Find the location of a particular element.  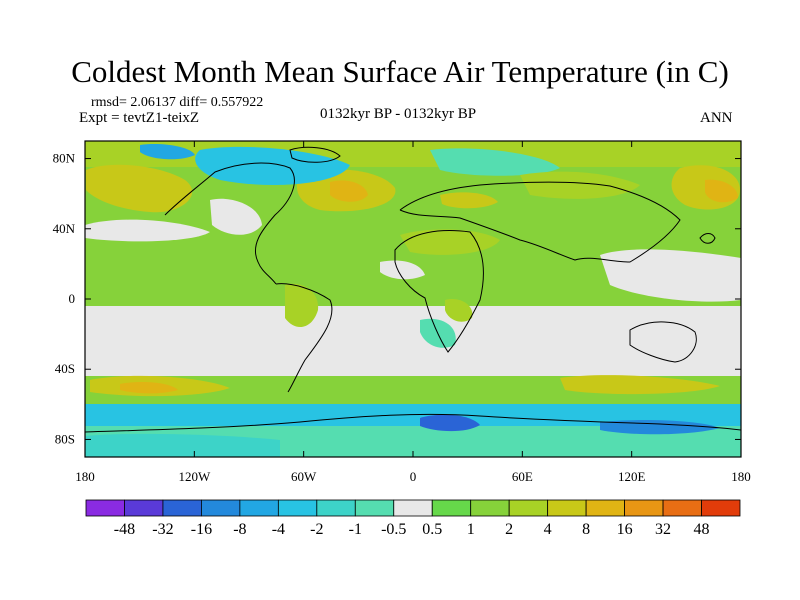

coast-japan is located at coordinates (707, 238).